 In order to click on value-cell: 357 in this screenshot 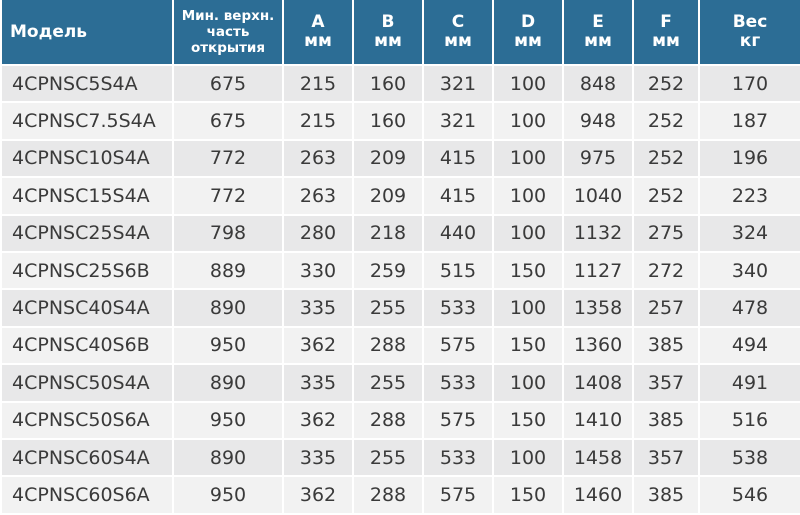, I will do `click(666, 457)`.